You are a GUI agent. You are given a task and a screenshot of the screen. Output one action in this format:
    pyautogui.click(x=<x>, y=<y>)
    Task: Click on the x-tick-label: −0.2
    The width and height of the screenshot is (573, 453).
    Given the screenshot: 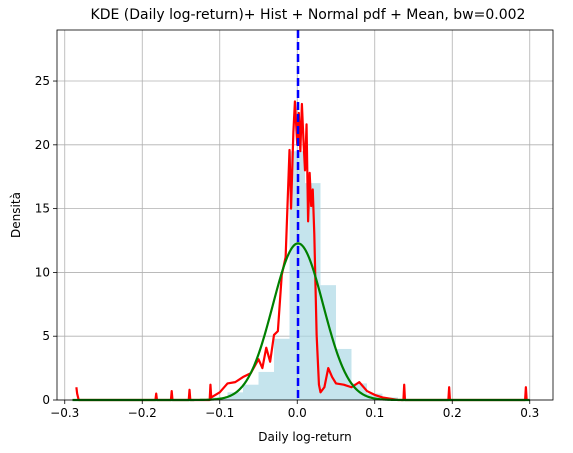 What is the action you would take?
    pyautogui.click(x=142, y=413)
    